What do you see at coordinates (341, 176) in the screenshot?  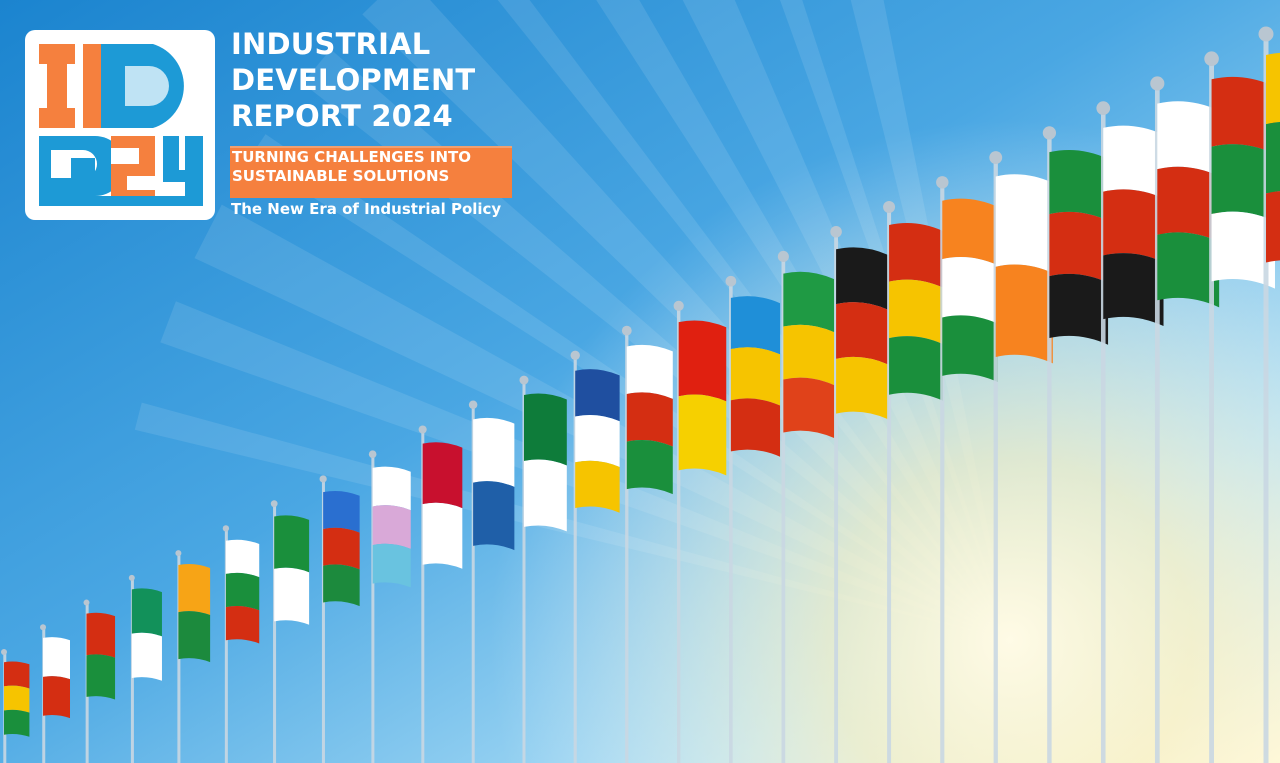 I see `report-subtitle-line-2: SUSTAINABLE SOLUTIONS` at bounding box center [341, 176].